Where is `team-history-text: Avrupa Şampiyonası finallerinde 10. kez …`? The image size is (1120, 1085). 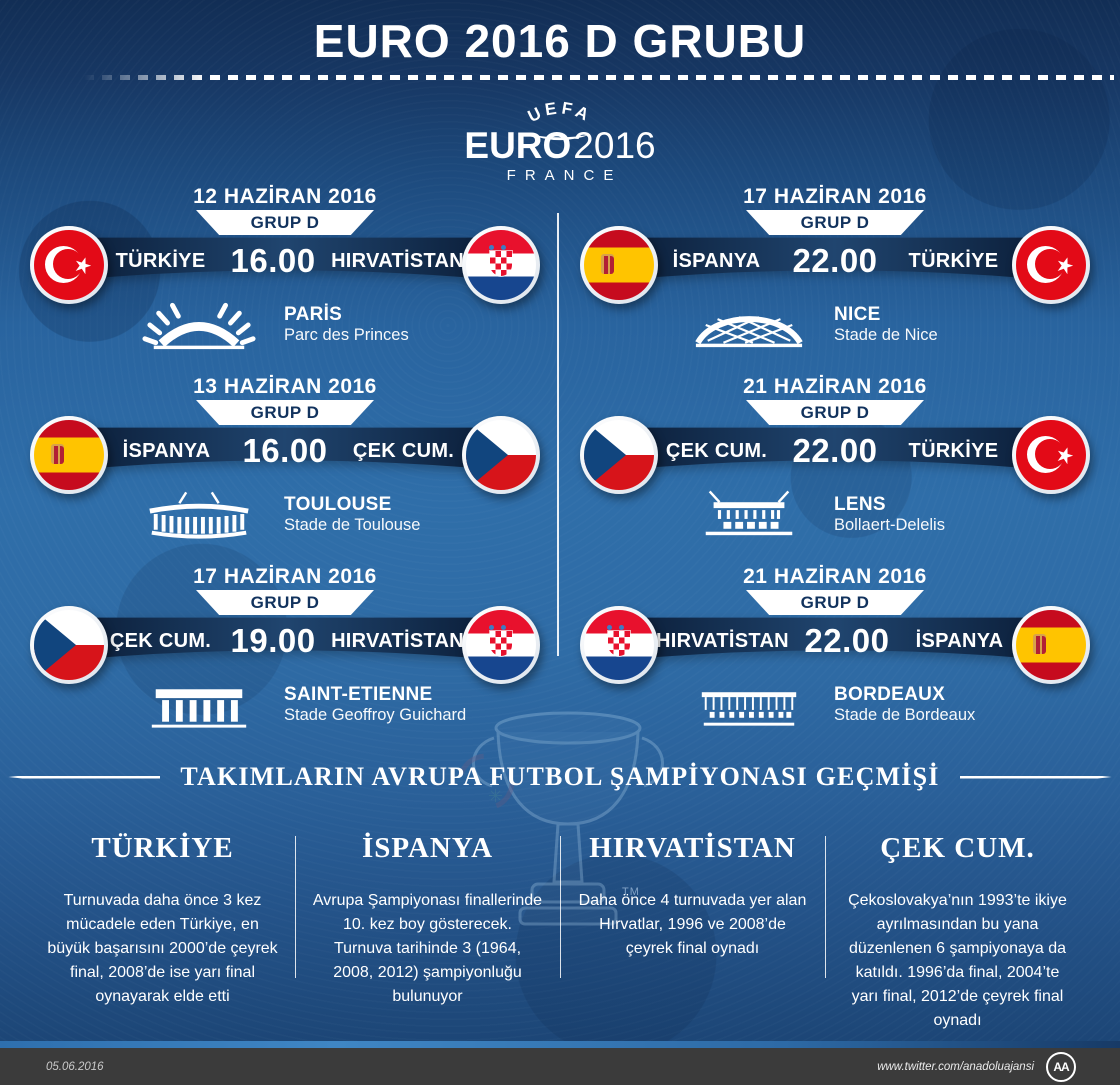 team-history-text: Avrupa Şampiyonası finallerinde 10. kez … is located at coordinates (427, 948).